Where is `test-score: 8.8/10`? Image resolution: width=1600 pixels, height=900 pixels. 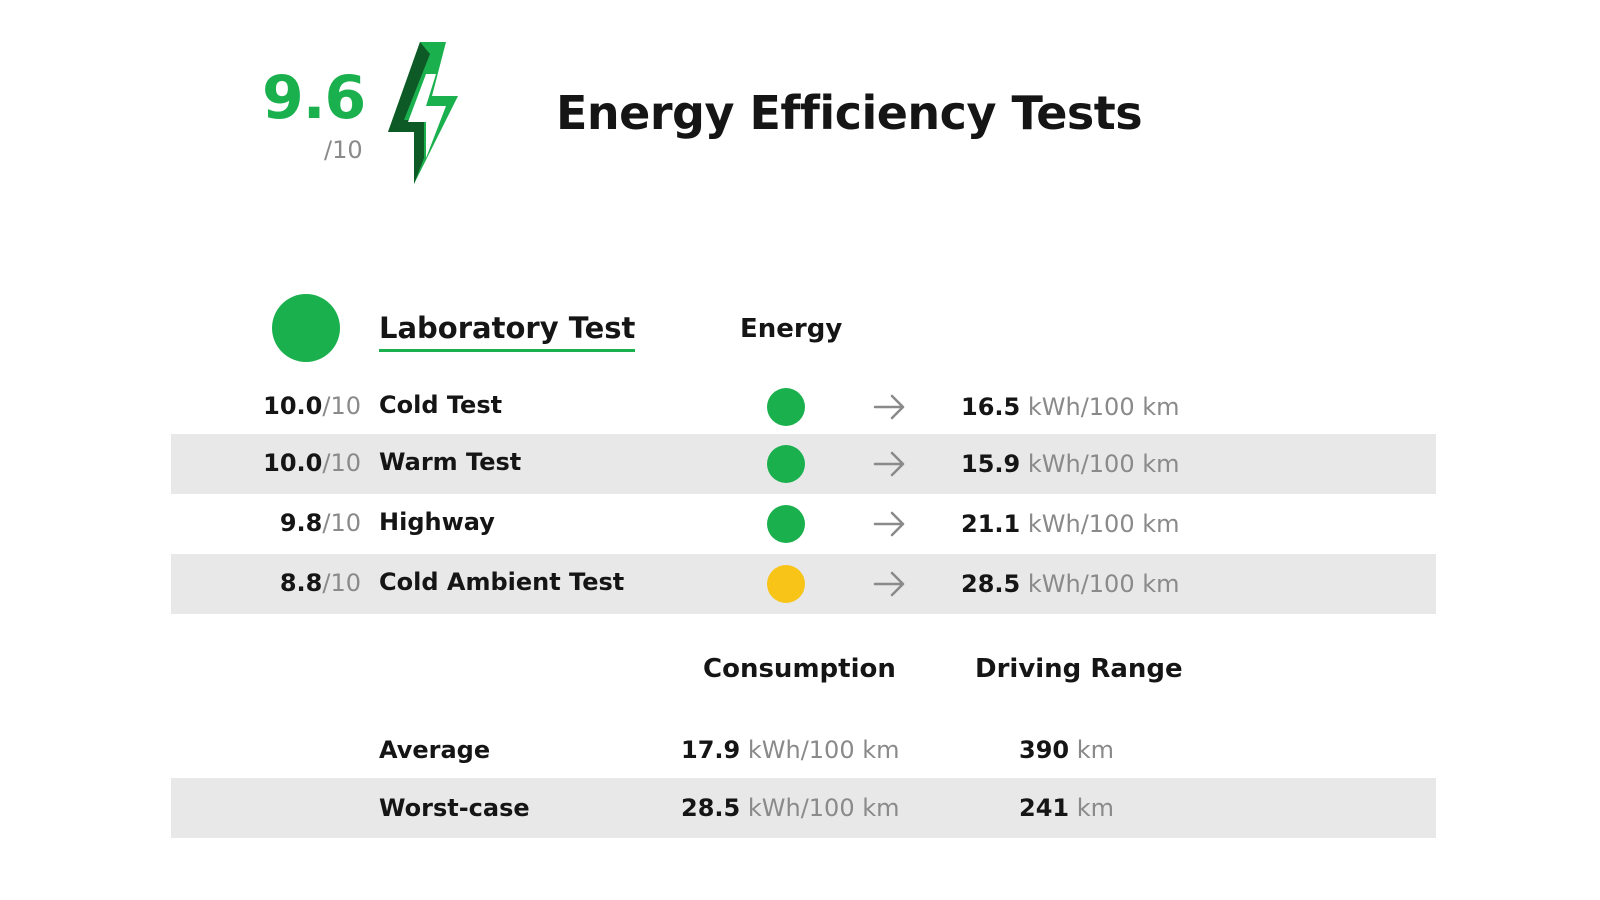 test-score: 8.8/10 is located at coordinates (320, 583).